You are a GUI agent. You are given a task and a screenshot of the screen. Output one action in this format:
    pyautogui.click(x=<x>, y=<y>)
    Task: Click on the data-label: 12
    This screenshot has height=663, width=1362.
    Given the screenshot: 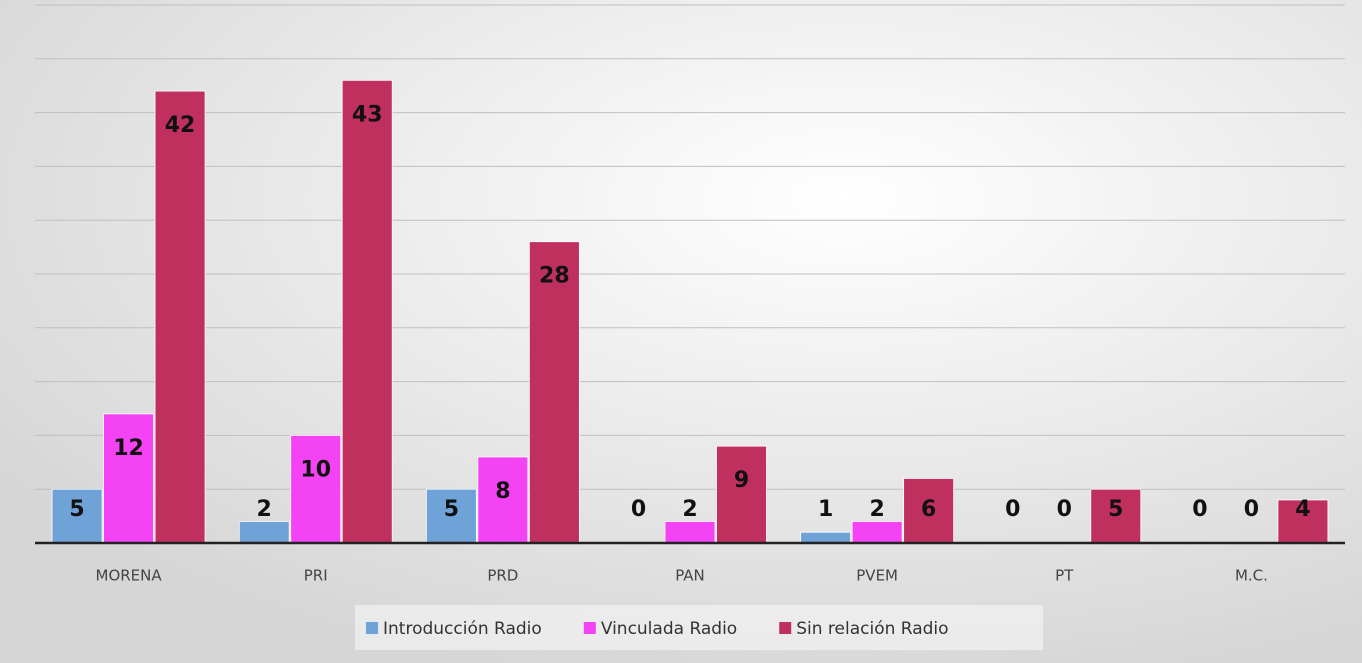 What is the action you would take?
    pyautogui.click(x=128, y=448)
    